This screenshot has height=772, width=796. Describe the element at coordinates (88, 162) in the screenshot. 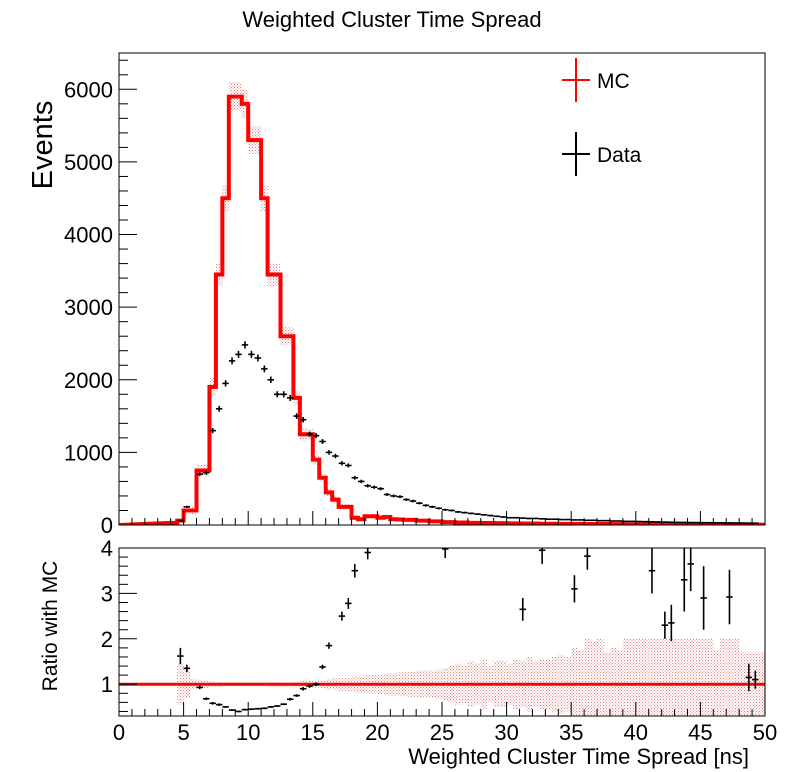

I see `y-tick-label: 5000` at that location.